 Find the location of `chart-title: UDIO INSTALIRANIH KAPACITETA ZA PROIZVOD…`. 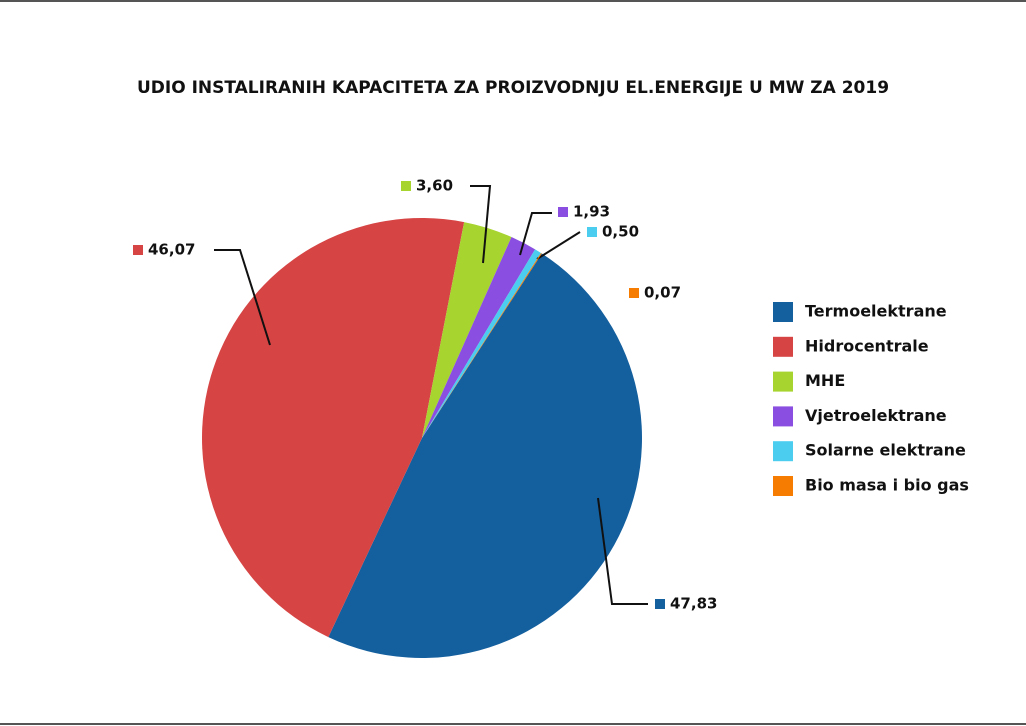

chart-title: UDIO INSTALIRANIH KAPACITETA ZA PROIZVOD… is located at coordinates (513, 88).